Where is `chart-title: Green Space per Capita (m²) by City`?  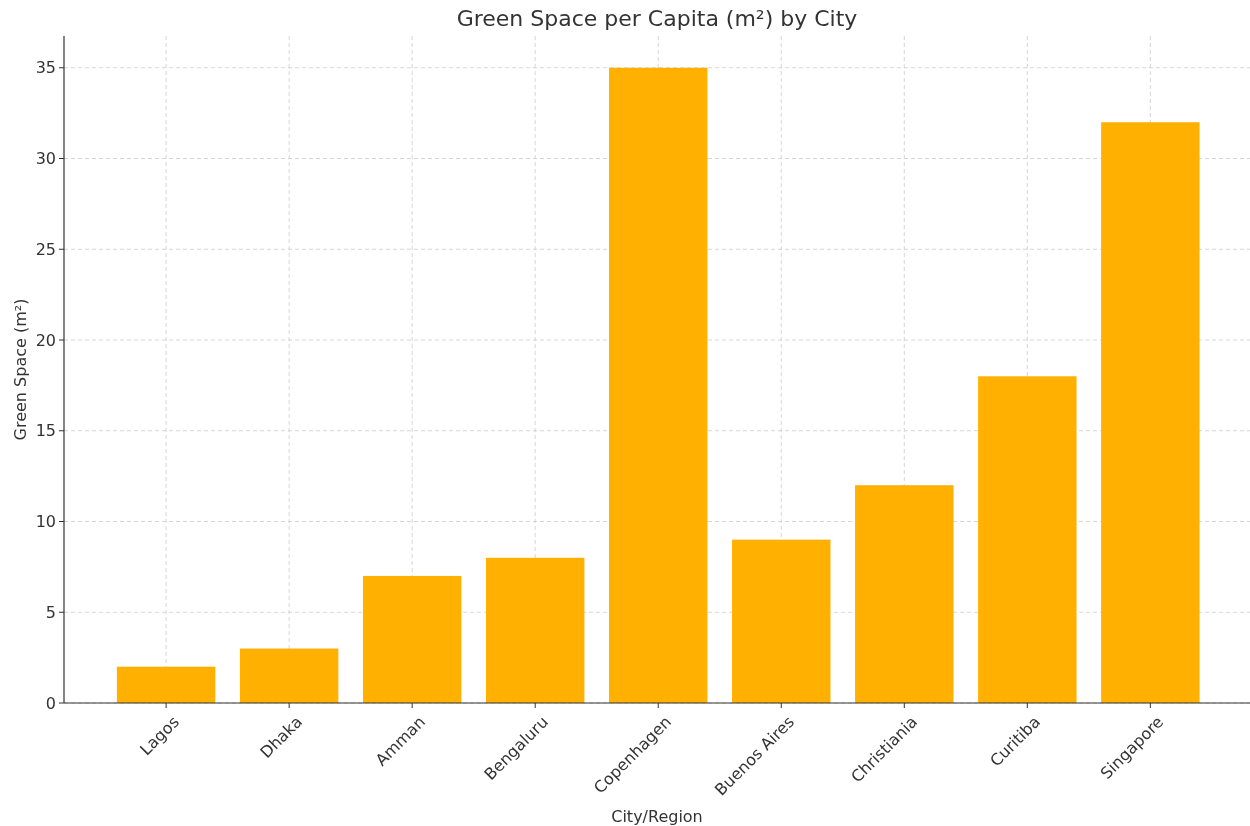
chart-title: Green Space per Capita (m²) by City is located at coordinates (657, 18).